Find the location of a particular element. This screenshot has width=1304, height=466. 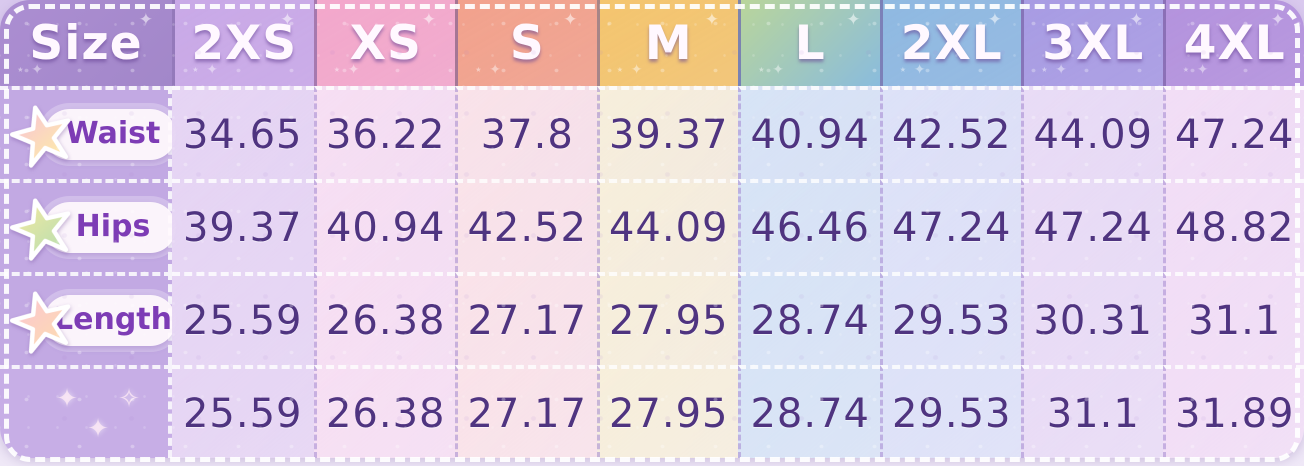

value-cell-length-xs: 26.38 is located at coordinates (384, 318).